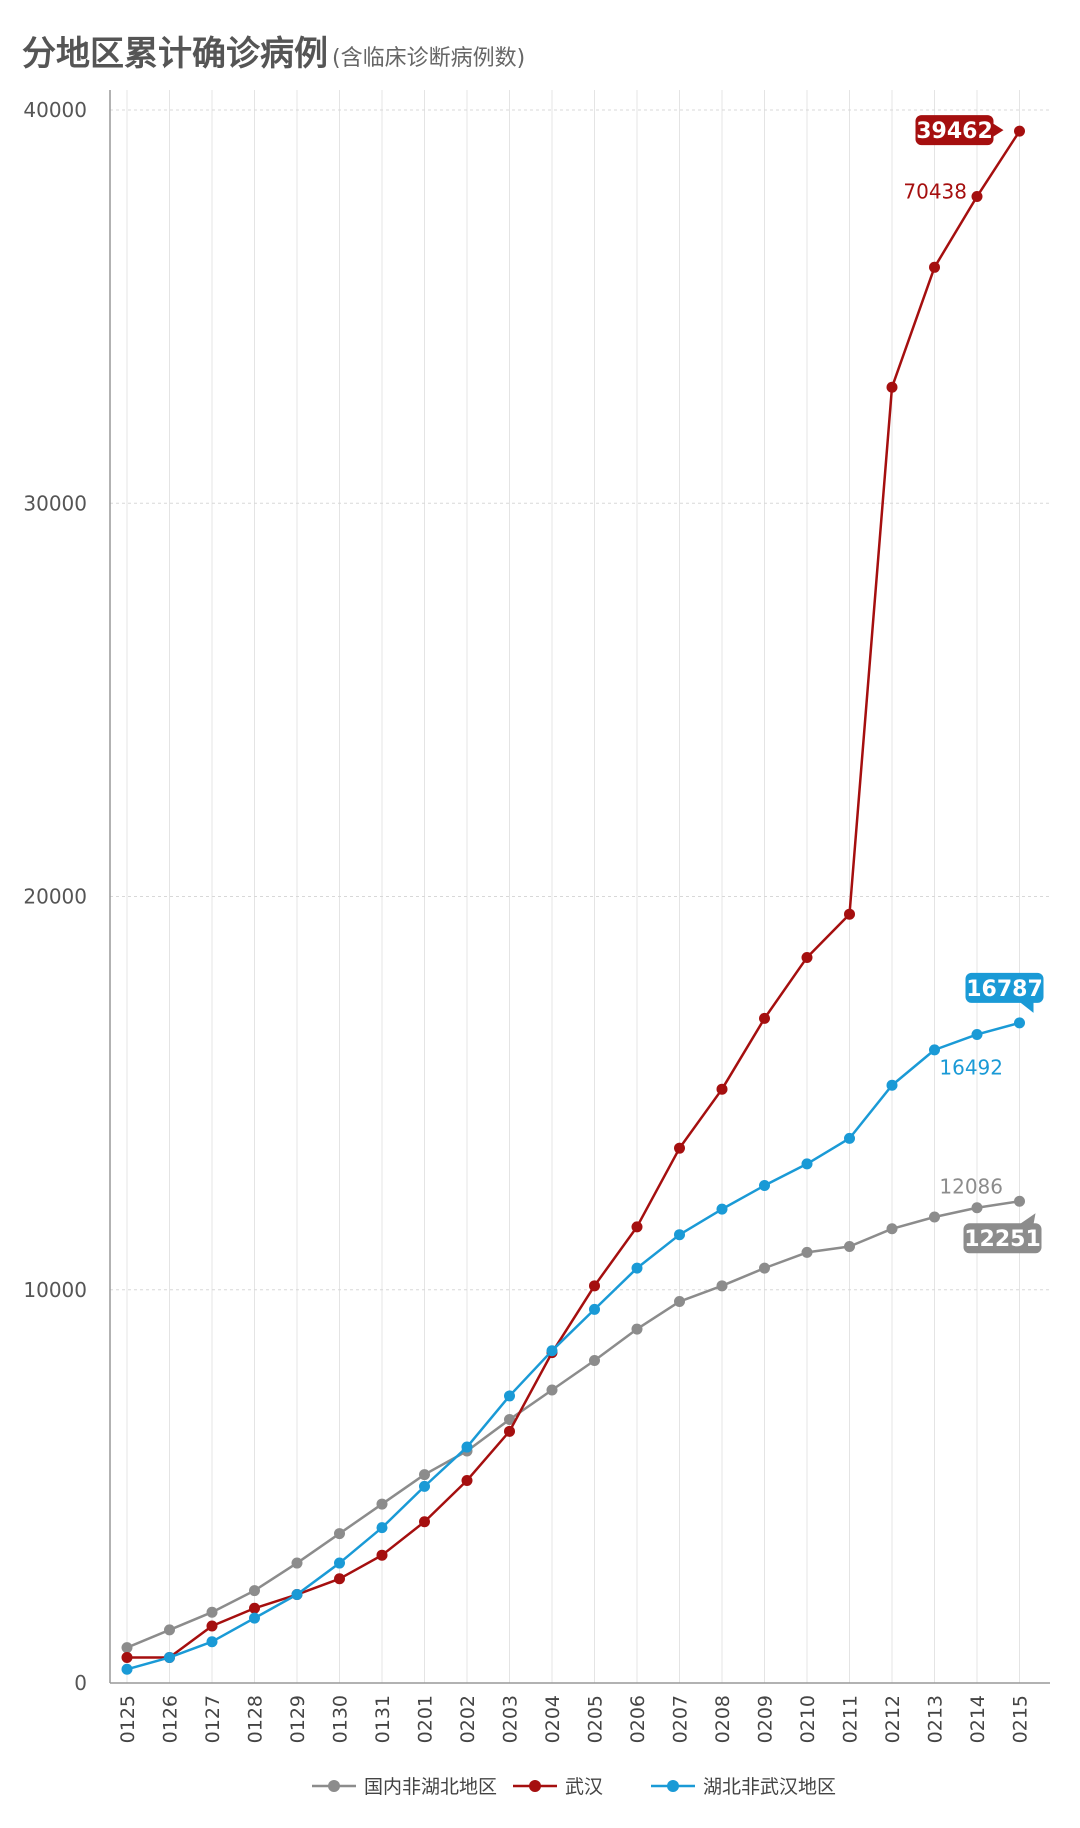  Describe the element at coordinates (638, 1719) in the screenshot. I see `x-tick-label: 0206` at that location.